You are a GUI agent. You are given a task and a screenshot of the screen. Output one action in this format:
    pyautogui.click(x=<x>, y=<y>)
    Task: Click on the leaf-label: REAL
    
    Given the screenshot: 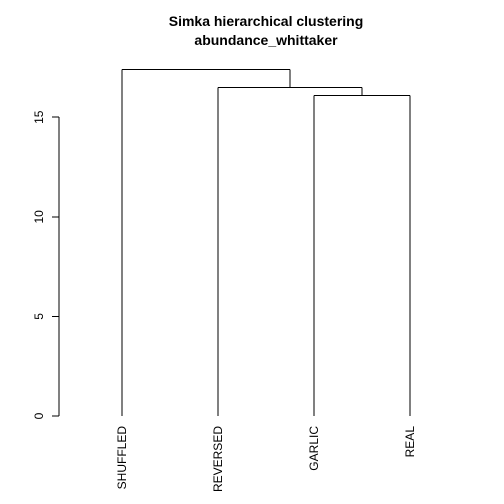 What is the action you would take?
    pyautogui.click(x=410, y=442)
    